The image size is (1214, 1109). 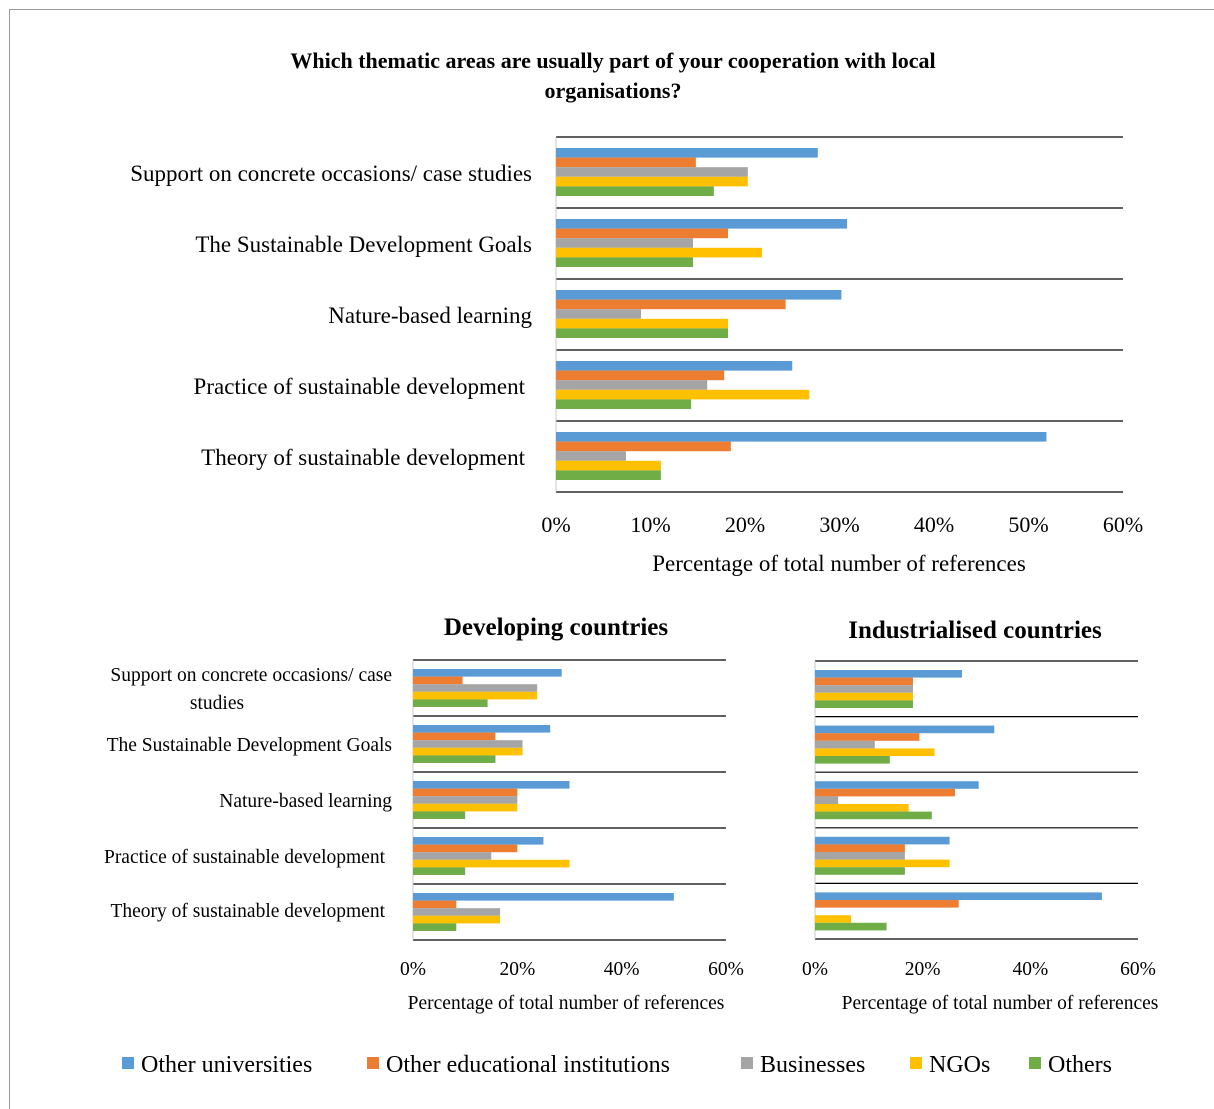 I want to click on category-label-continued: studies, so click(x=217, y=703).